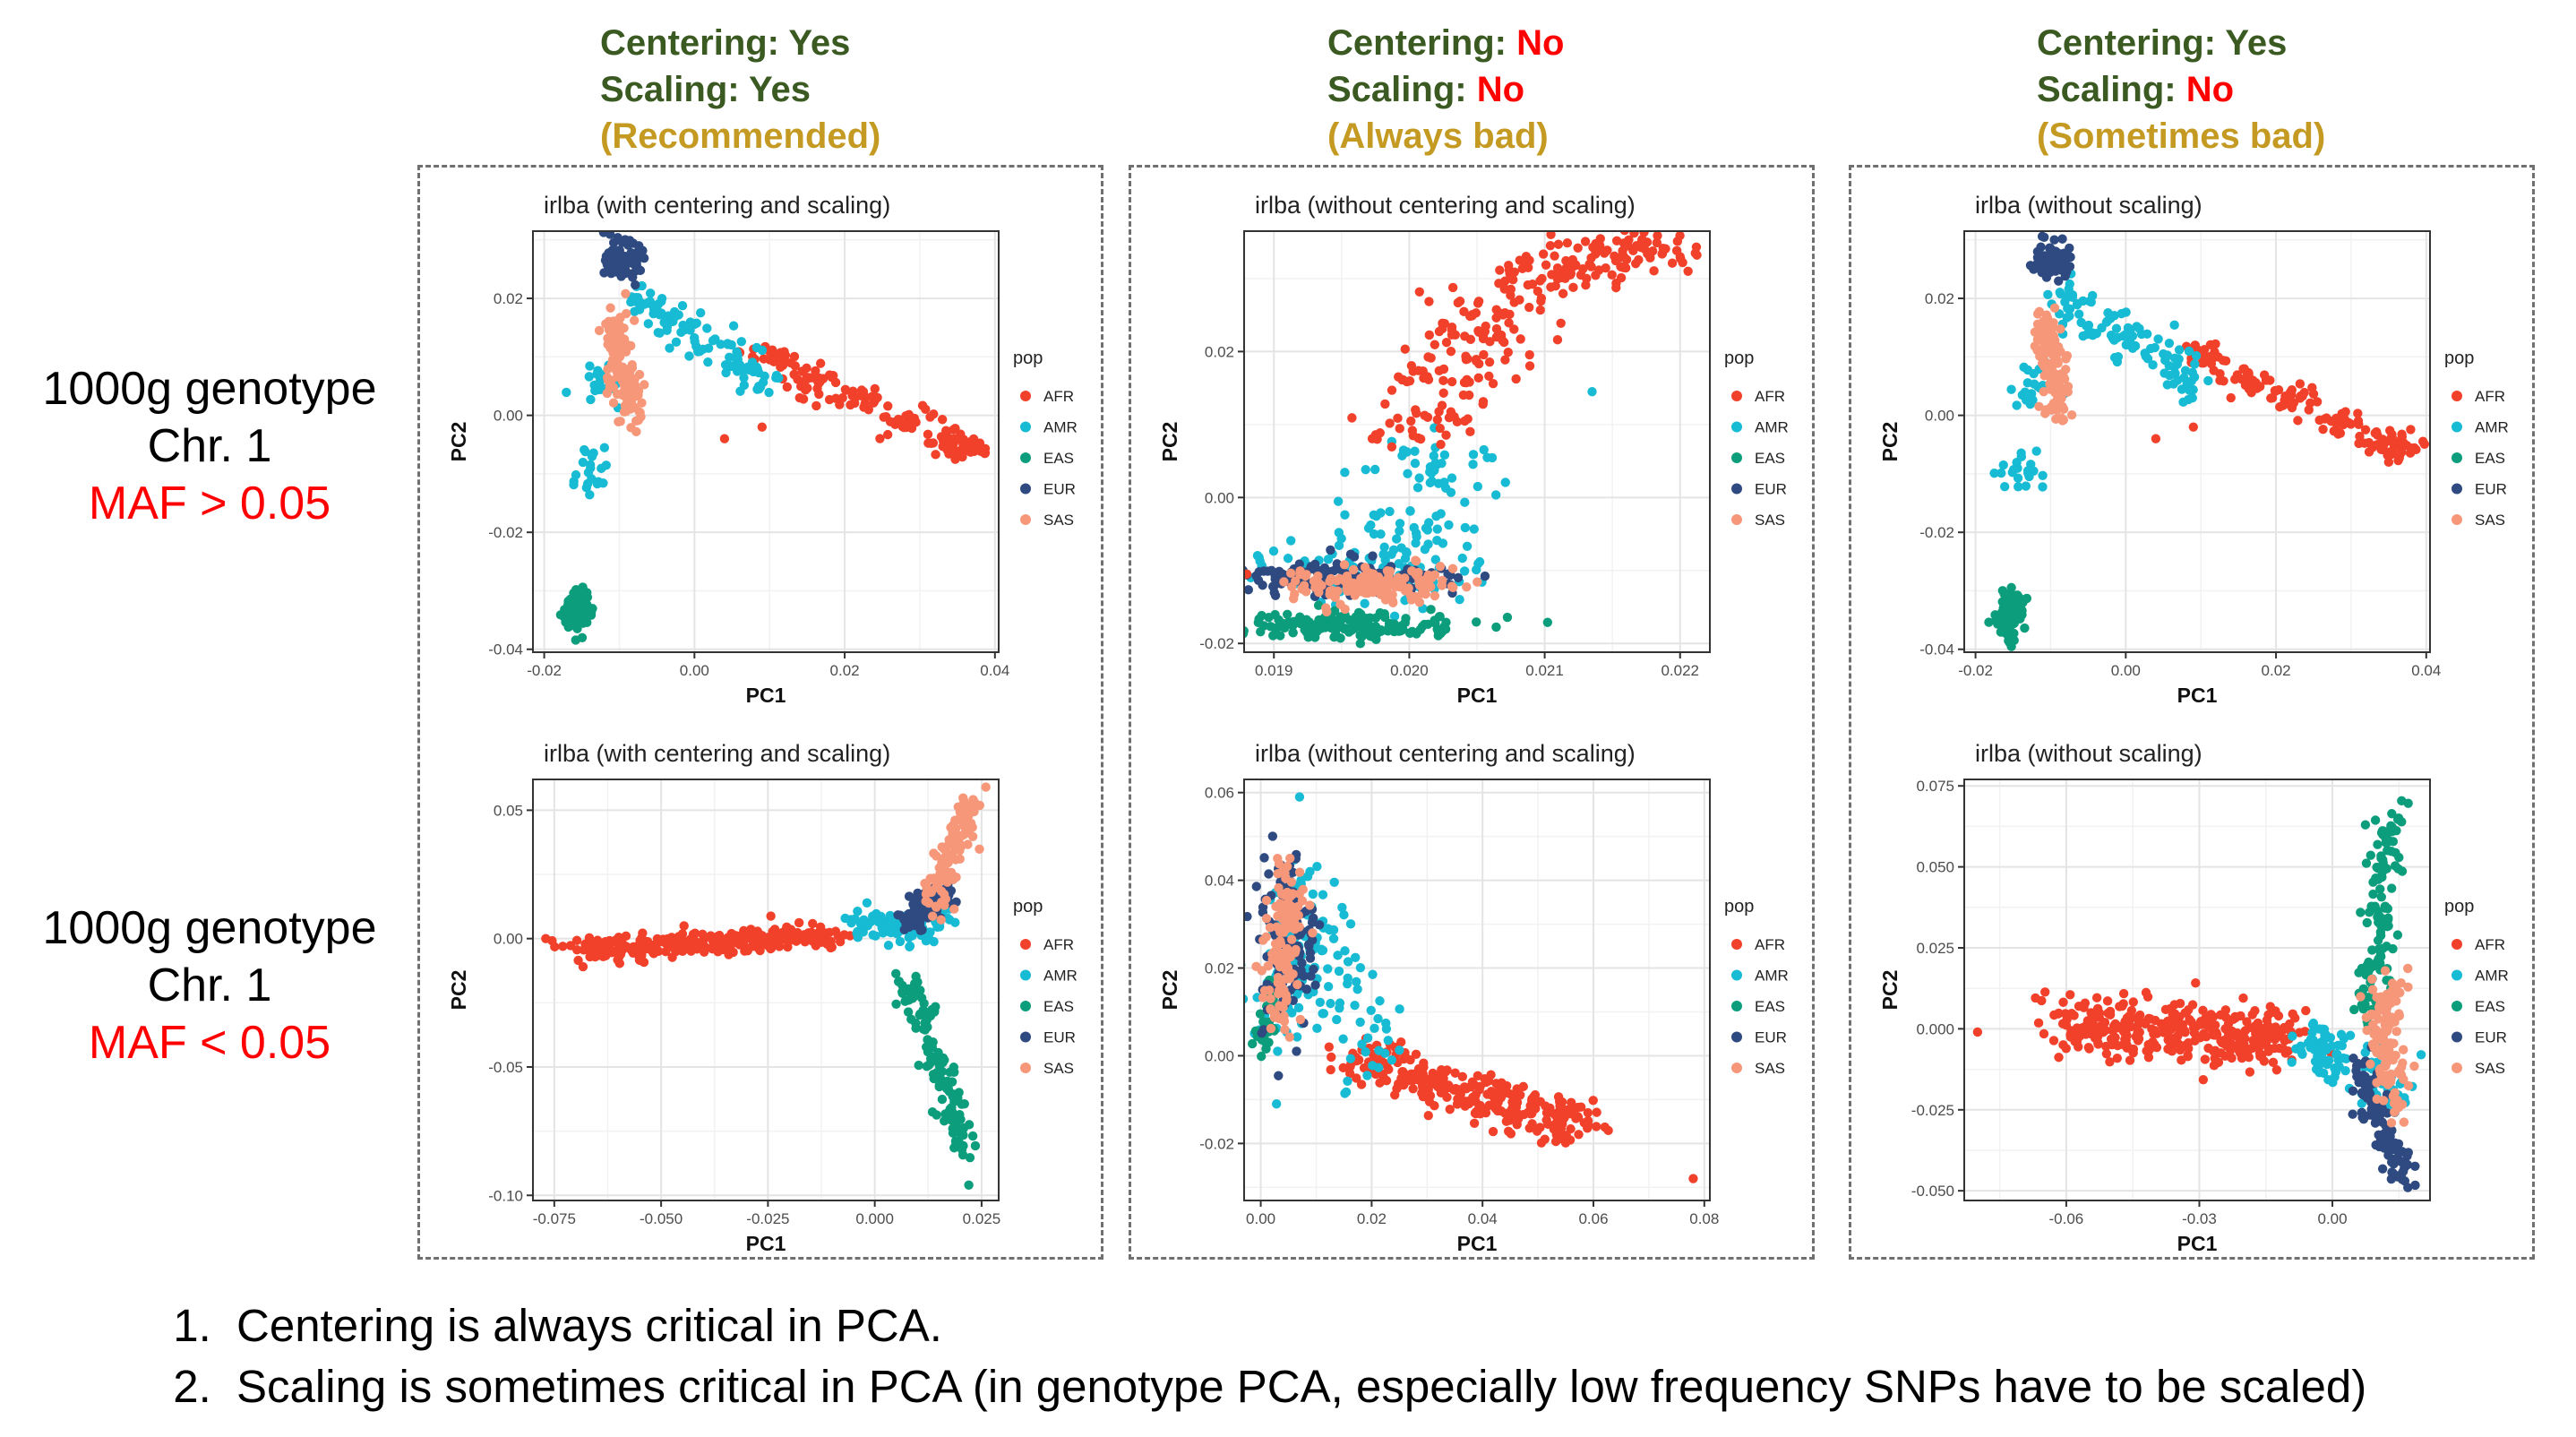 This screenshot has height=1437, width=2576. What do you see at coordinates (1544, 670) in the screenshot?
I see `x-tick-label: 0.021` at bounding box center [1544, 670].